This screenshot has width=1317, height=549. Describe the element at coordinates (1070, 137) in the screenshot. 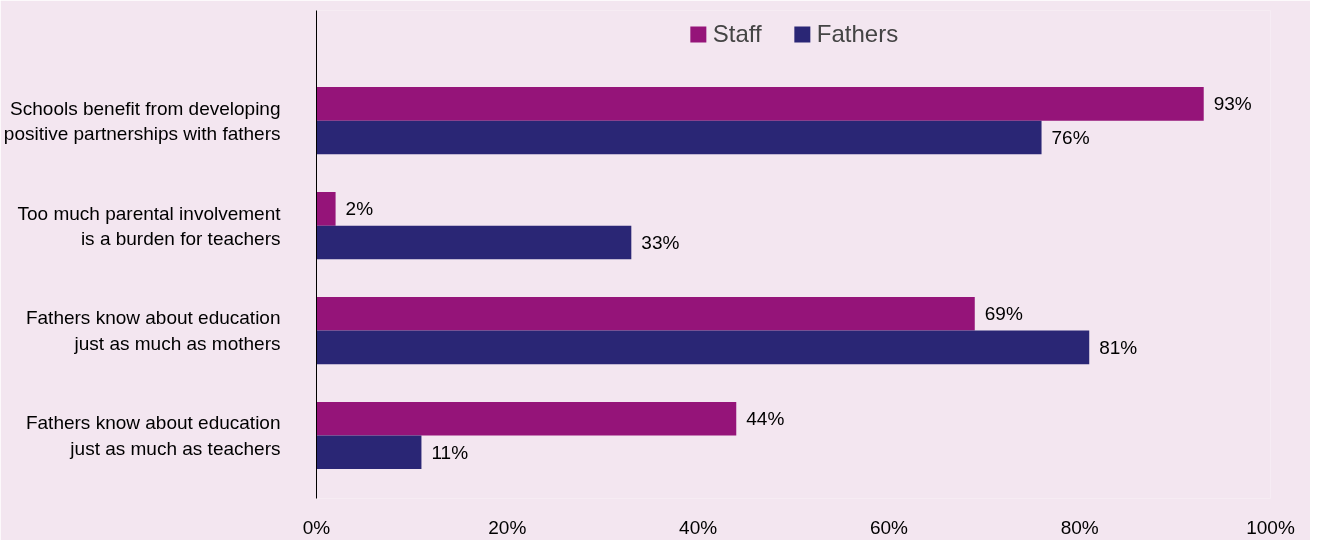

I see `data-label: 76%` at that location.